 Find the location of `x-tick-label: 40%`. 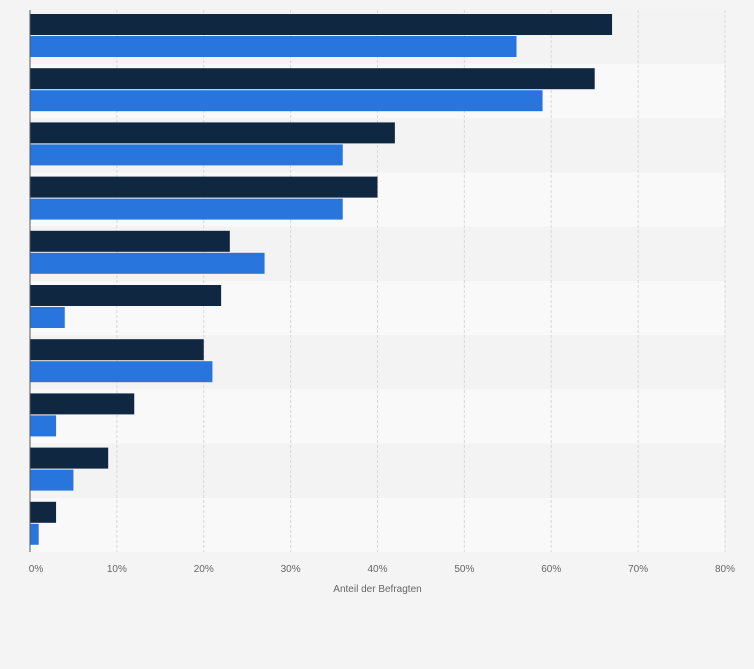

x-tick-label: 40% is located at coordinates (377, 569).